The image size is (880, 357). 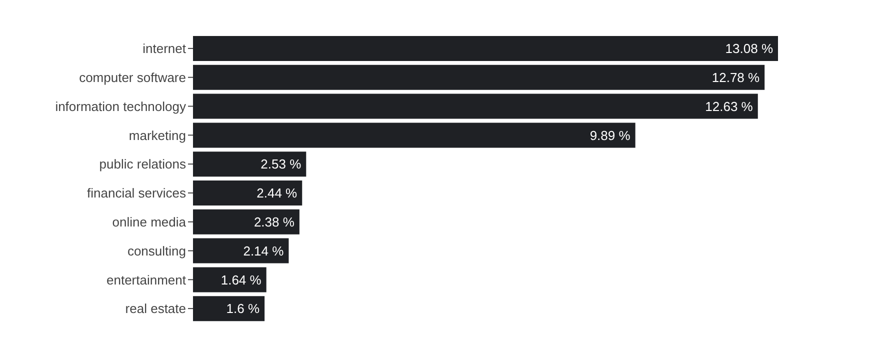 What do you see at coordinates (277, 193) in the screenshot?
I see `data-label: 2.44 %` at bounding box center [277, 193].